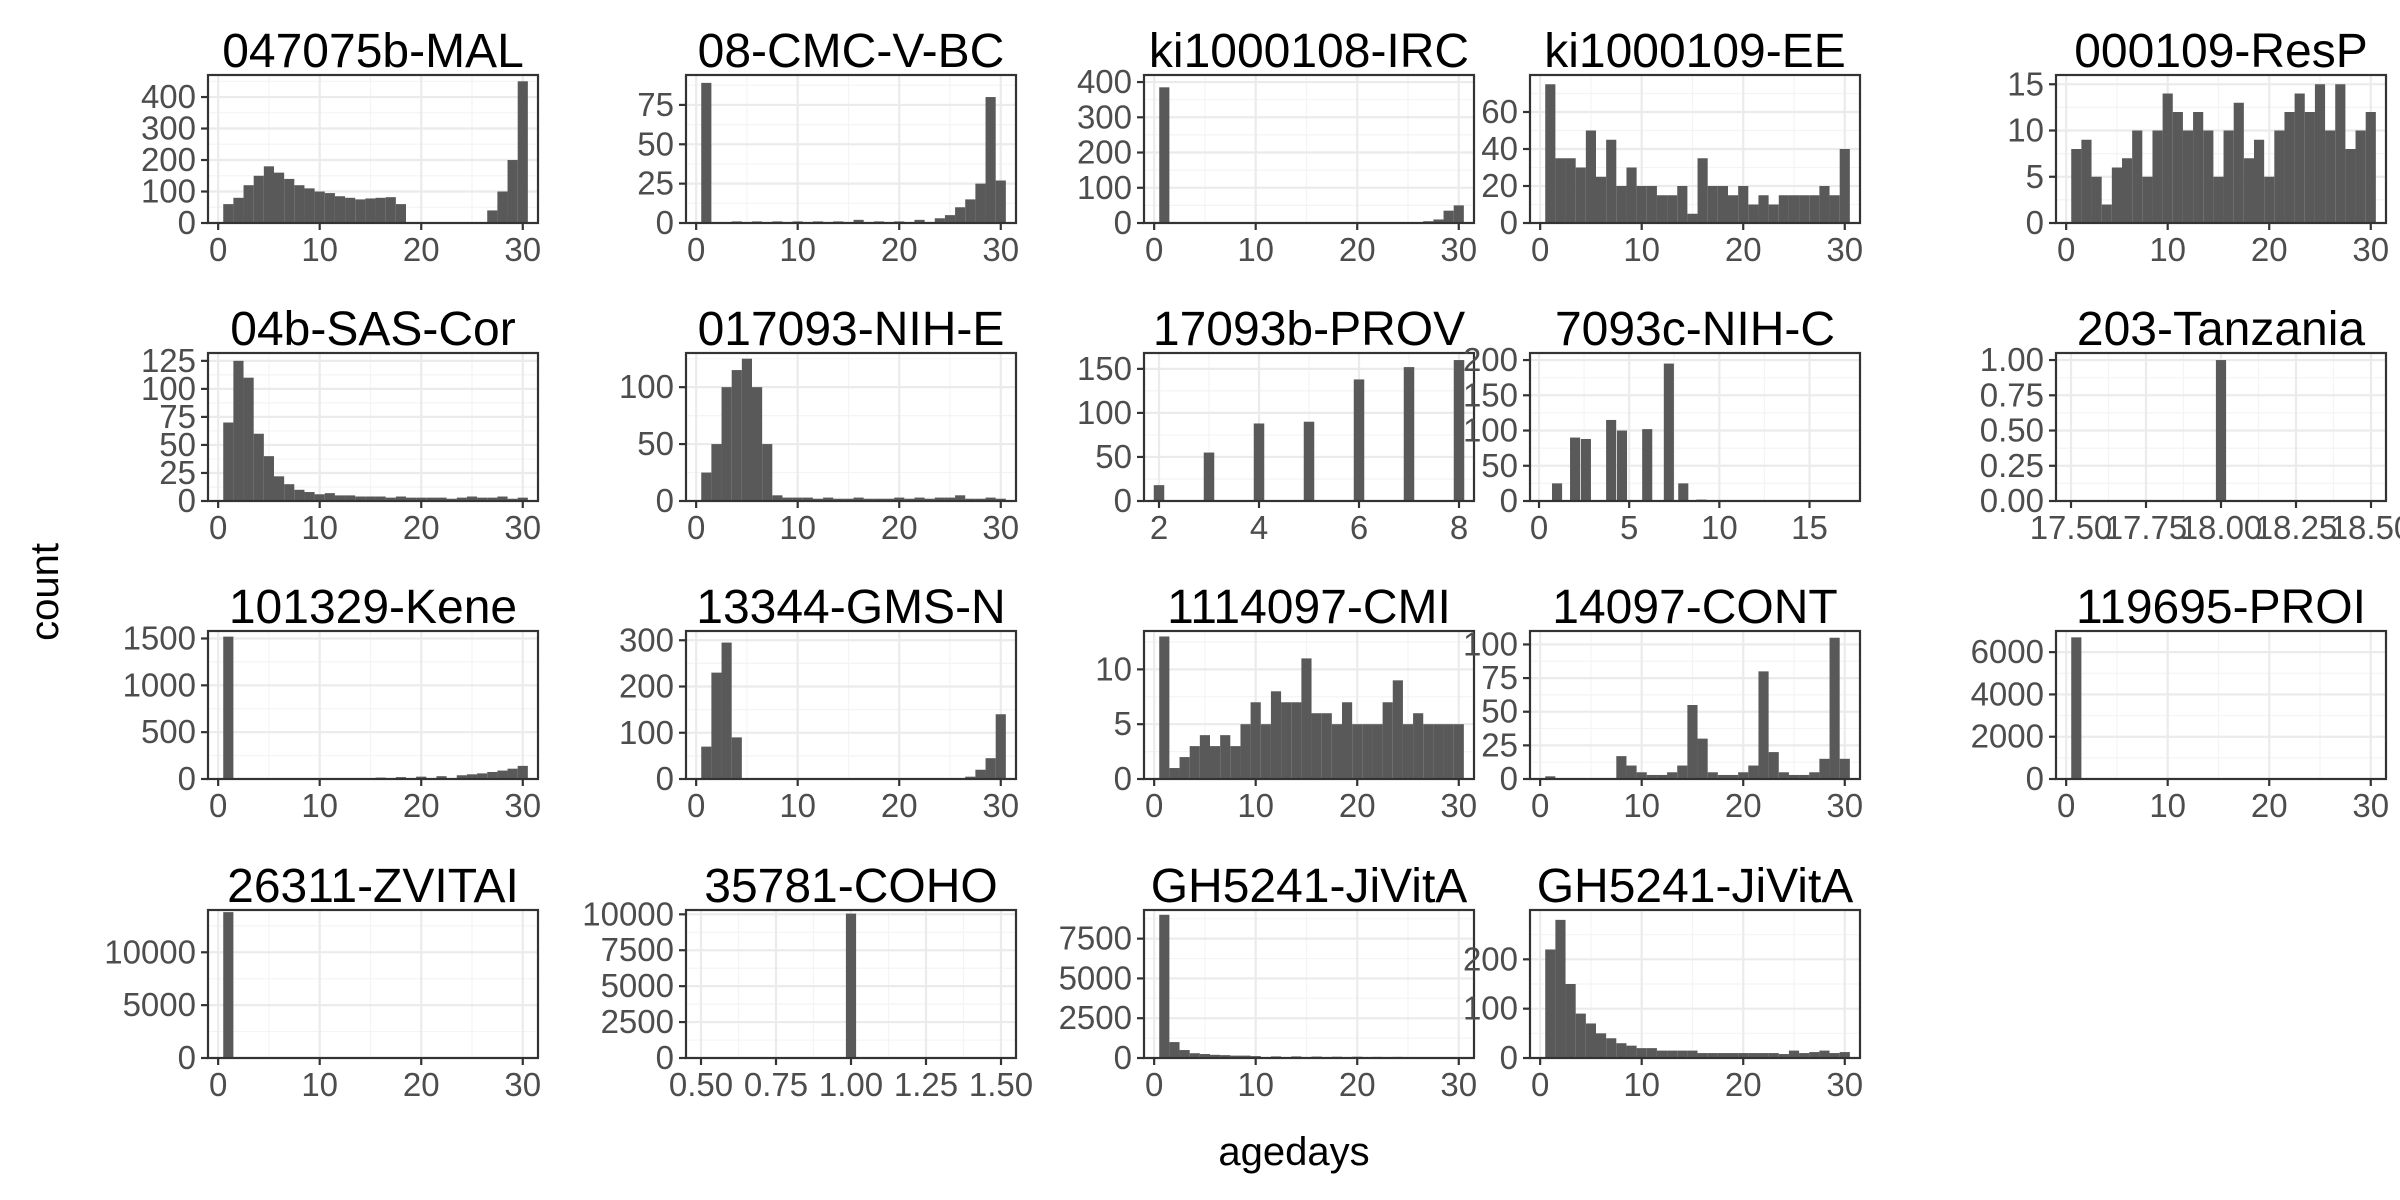  I want to click on y-tick-label: 200, so click(1104, 152).